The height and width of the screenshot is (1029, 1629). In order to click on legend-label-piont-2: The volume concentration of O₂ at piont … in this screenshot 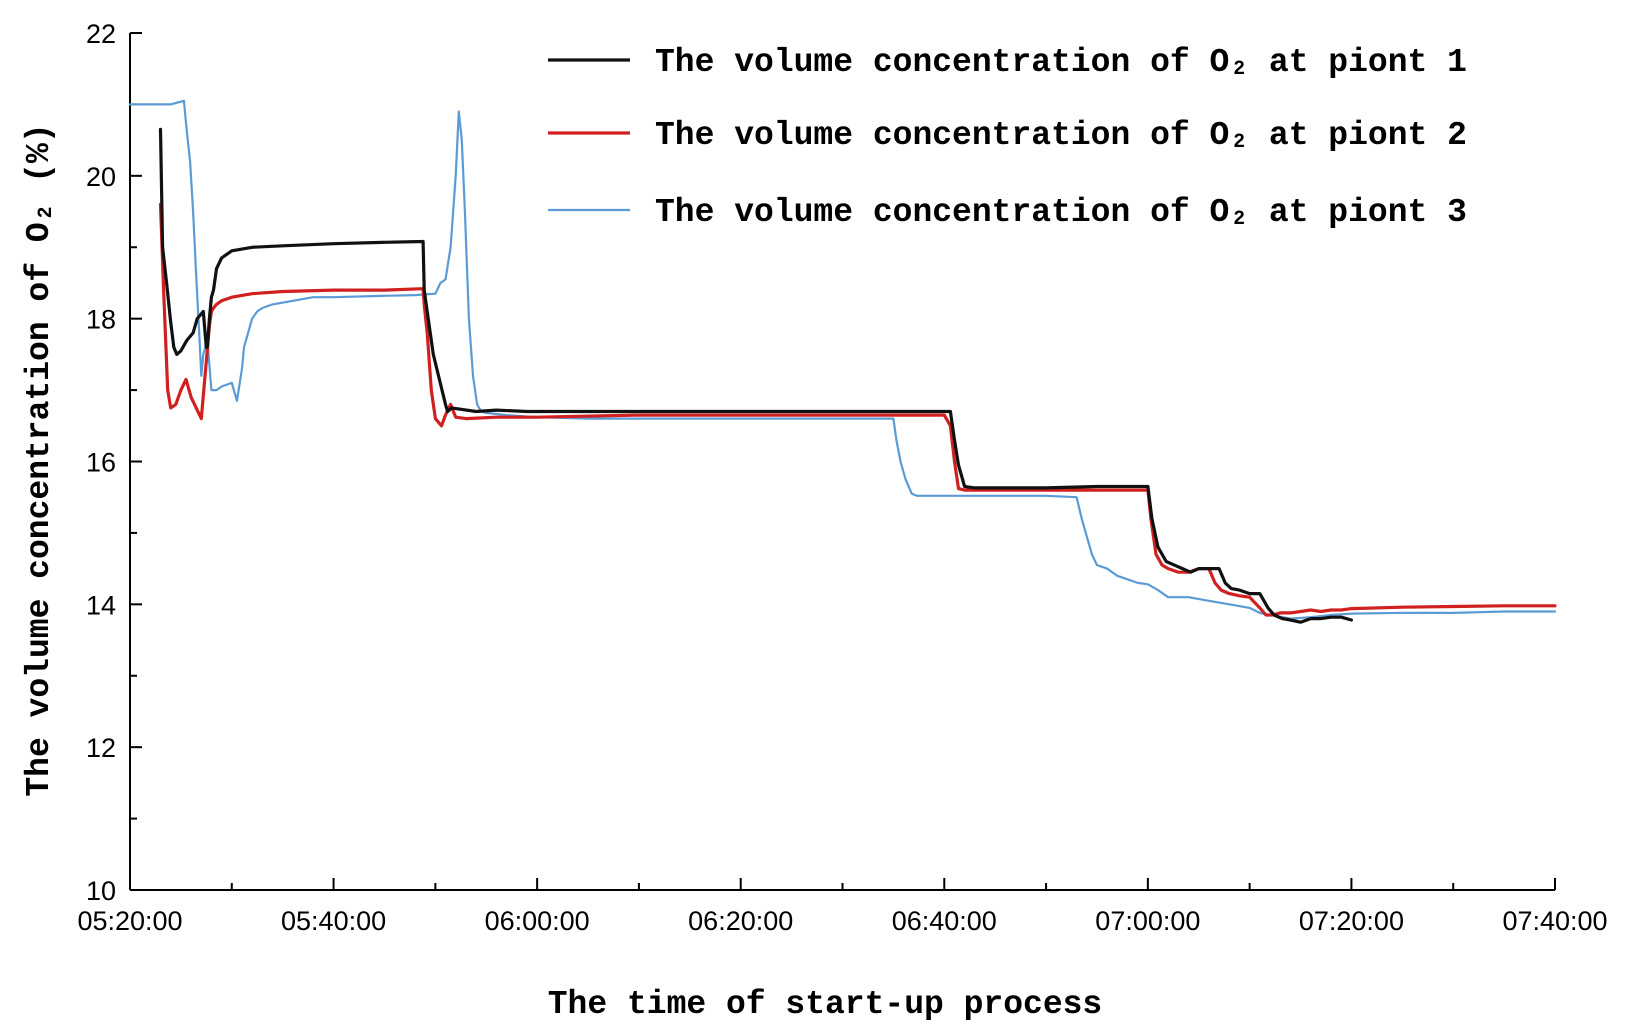, I will do `click(1061, 135)`.